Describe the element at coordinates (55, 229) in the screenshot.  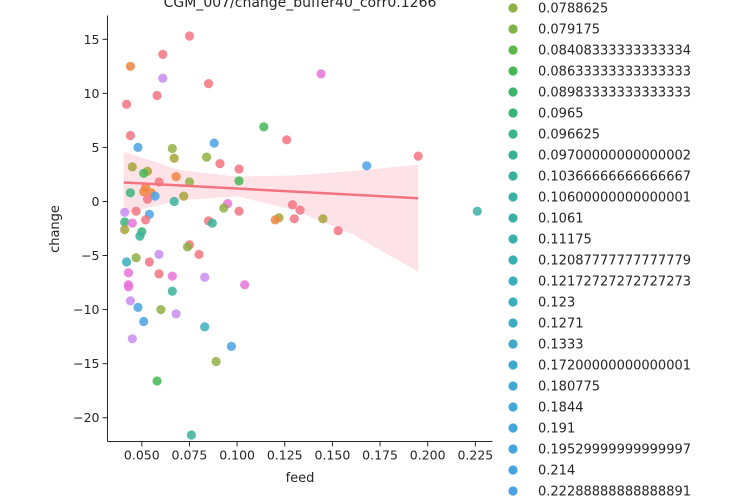
I see `y-axis-label: change` at that location.